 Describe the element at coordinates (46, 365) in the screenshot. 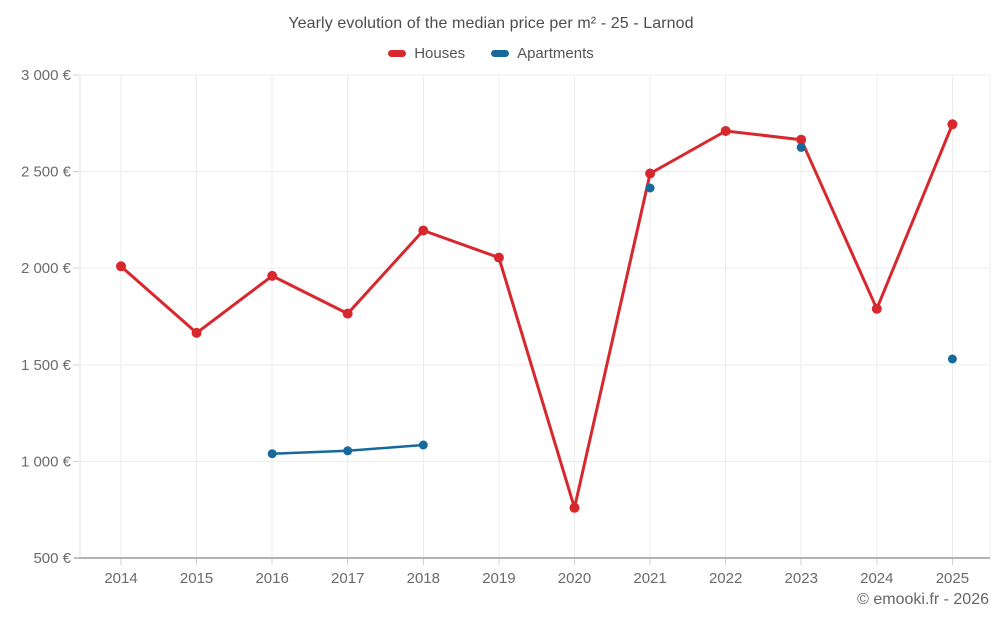

I see `y-tick-label: 1 500 €` at that location.